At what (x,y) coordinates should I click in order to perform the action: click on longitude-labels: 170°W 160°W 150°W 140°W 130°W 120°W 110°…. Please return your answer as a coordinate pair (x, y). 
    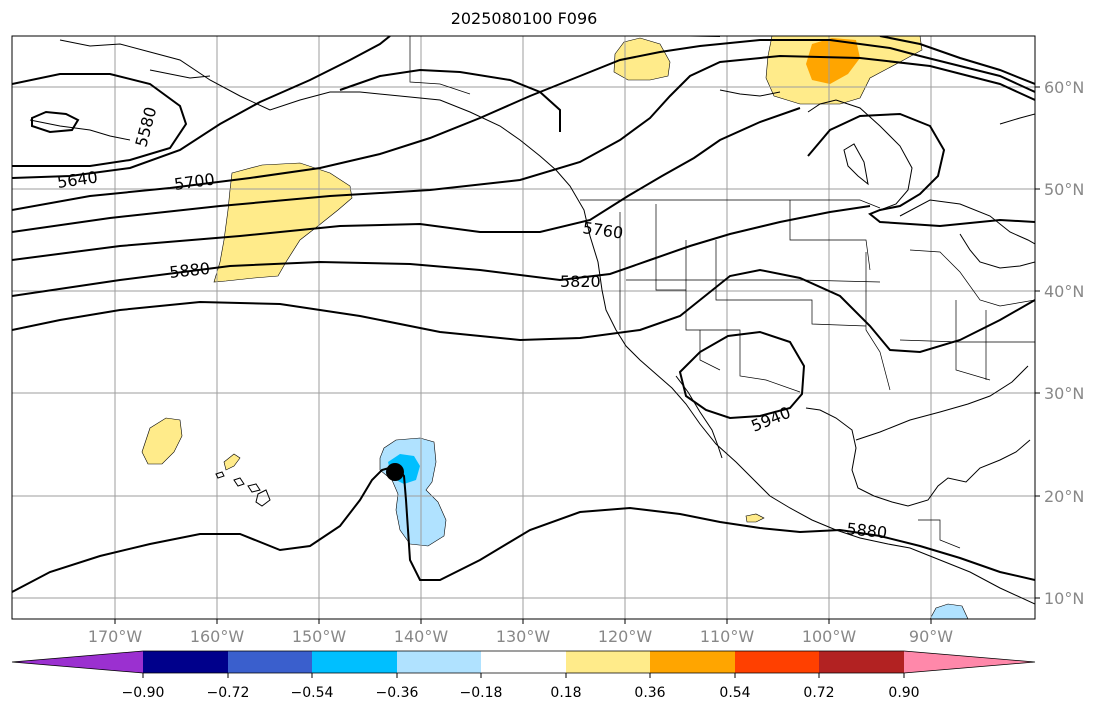
    Looking at the image, I should click on (520, 636).